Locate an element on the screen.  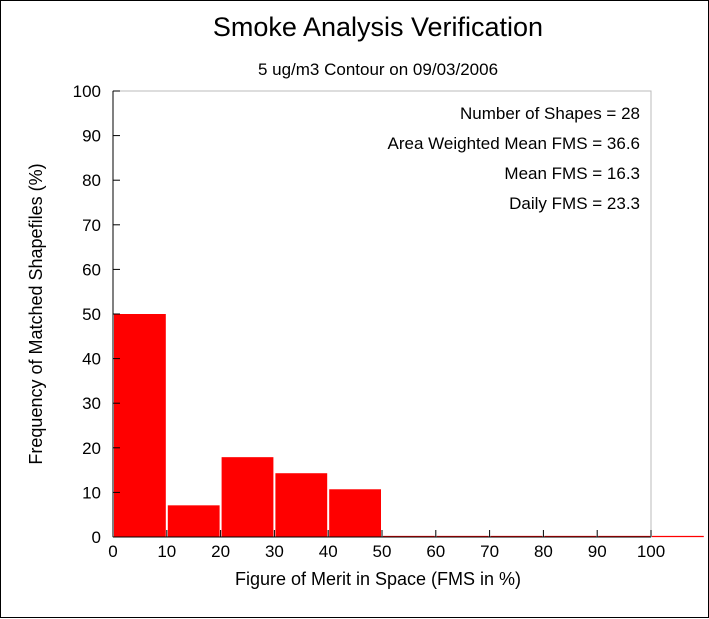
x-tick-label: 70 is located at coordinates (489, 551).